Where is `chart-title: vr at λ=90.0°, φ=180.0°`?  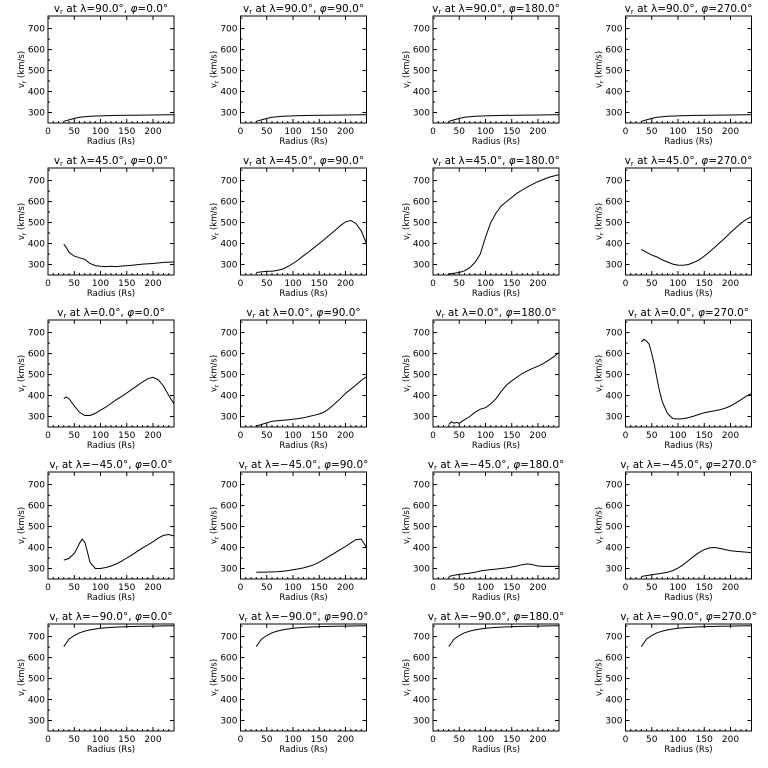 chart-title: vr at λ=90.0°, φ=180.0° is located at coordinates (496, 9).